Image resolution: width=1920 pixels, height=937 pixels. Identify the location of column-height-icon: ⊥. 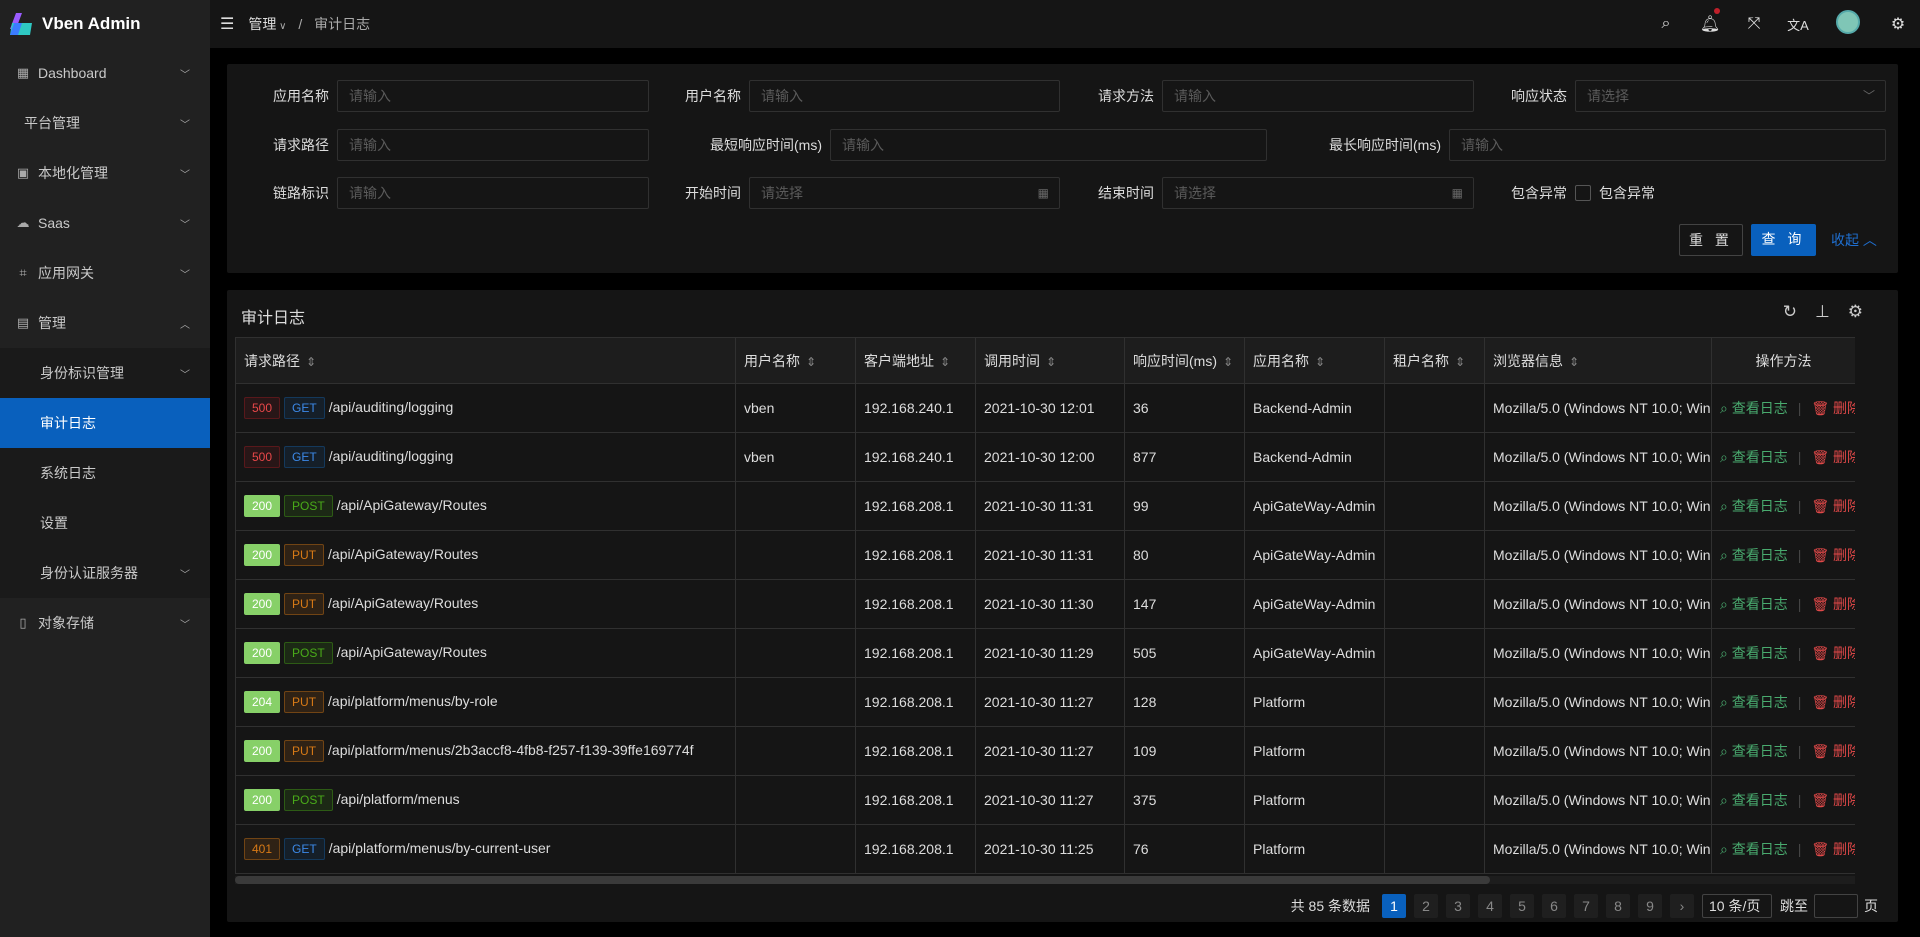
(1822, 311).